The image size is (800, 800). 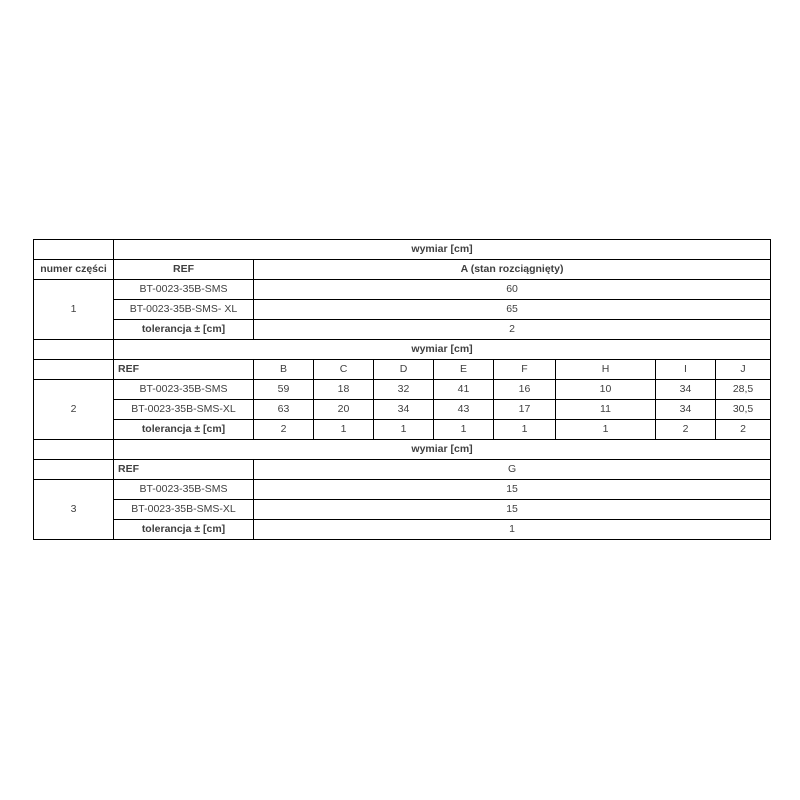 I want to click on ref-column-header-3: REF, so click(x=183, y=469).